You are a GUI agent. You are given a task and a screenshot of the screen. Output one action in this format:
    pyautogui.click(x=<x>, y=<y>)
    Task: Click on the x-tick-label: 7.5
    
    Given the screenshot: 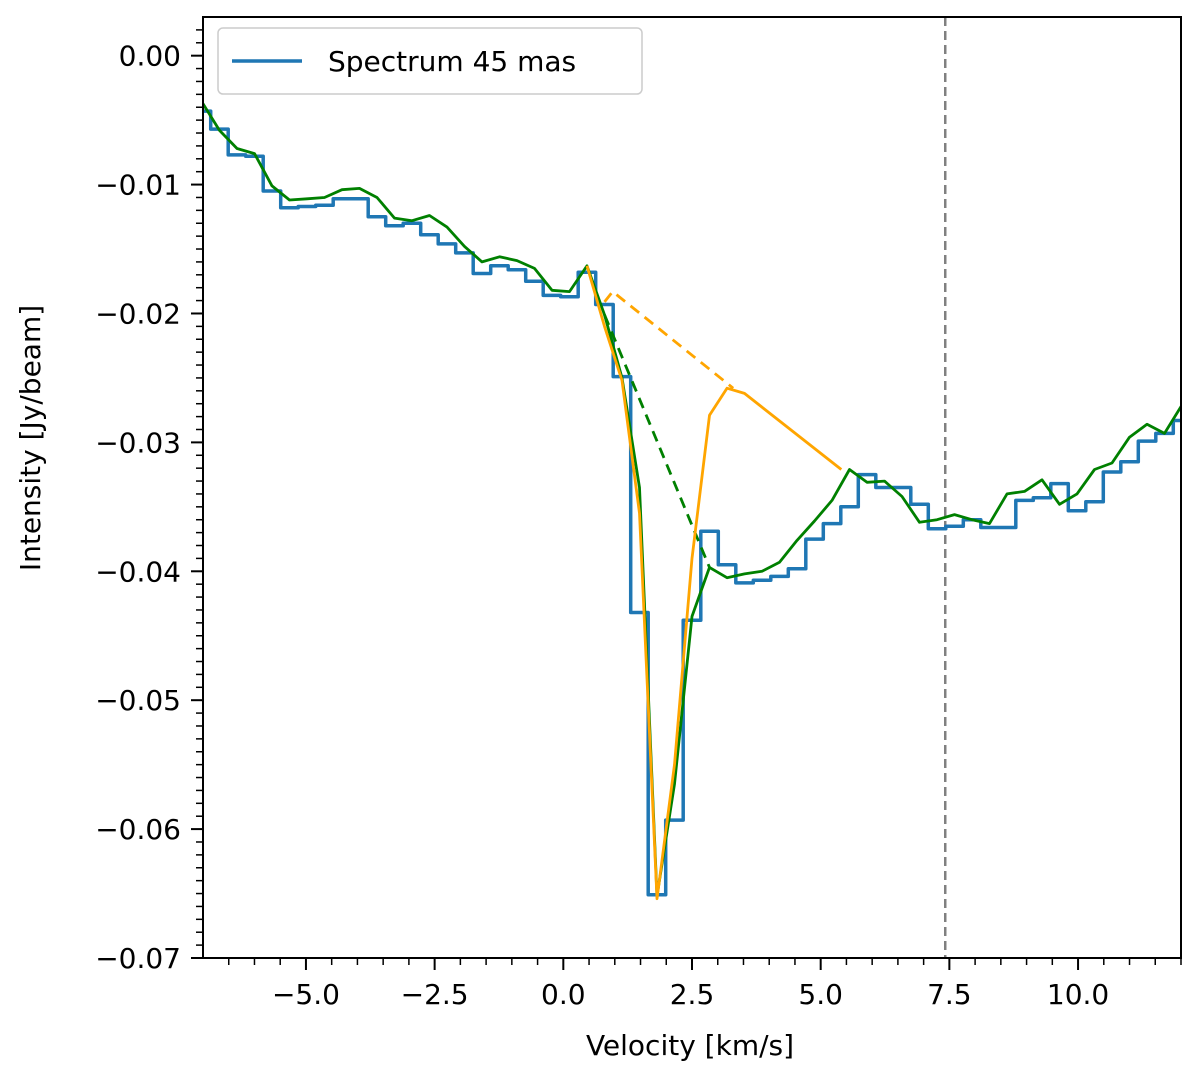 What is the action you would take?
    pyautogui.click(x=949, y=994)
    